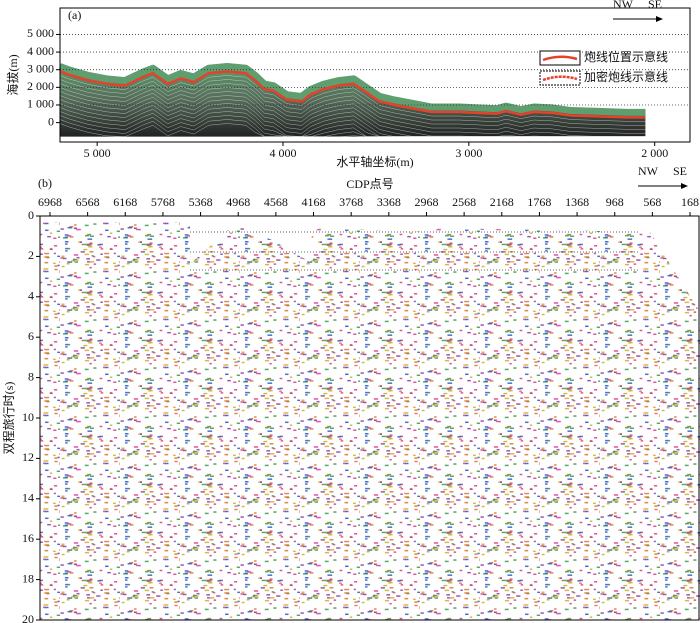  I want to click on x-tick-label: 3 000, so click(468, 153).